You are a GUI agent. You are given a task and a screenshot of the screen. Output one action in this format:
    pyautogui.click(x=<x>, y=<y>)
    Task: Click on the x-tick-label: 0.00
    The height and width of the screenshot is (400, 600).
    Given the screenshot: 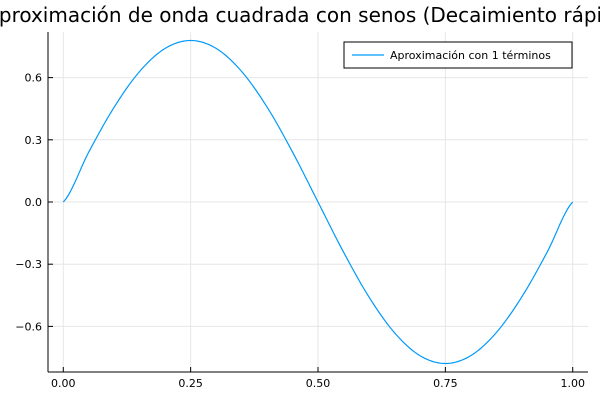 What is the action you would take?
    pyautogui.click(x=63, y=383)
    